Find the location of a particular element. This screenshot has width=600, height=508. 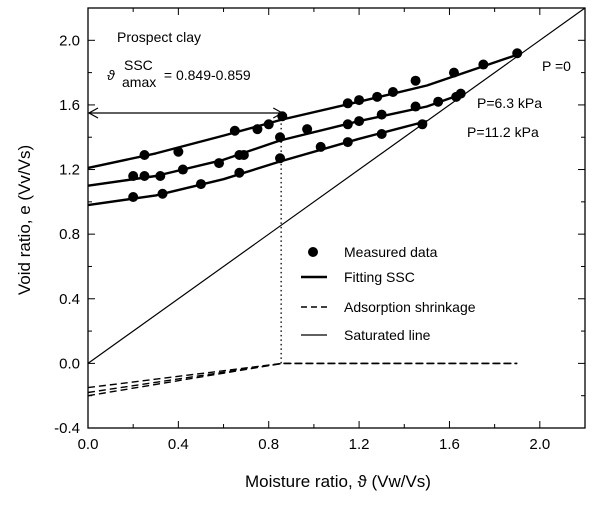

x-tick-label: 2.0 is located at coordinates (539, 444).